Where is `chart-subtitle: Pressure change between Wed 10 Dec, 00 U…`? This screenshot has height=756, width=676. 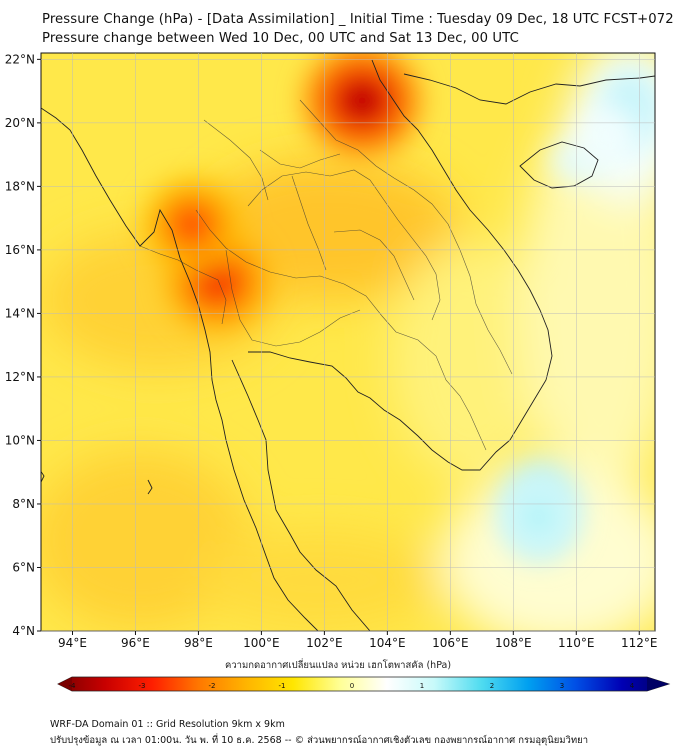 chart-subtitle: Pressure change between Wed 10 Dec, 00 U… is located at coordinates (280, 38).